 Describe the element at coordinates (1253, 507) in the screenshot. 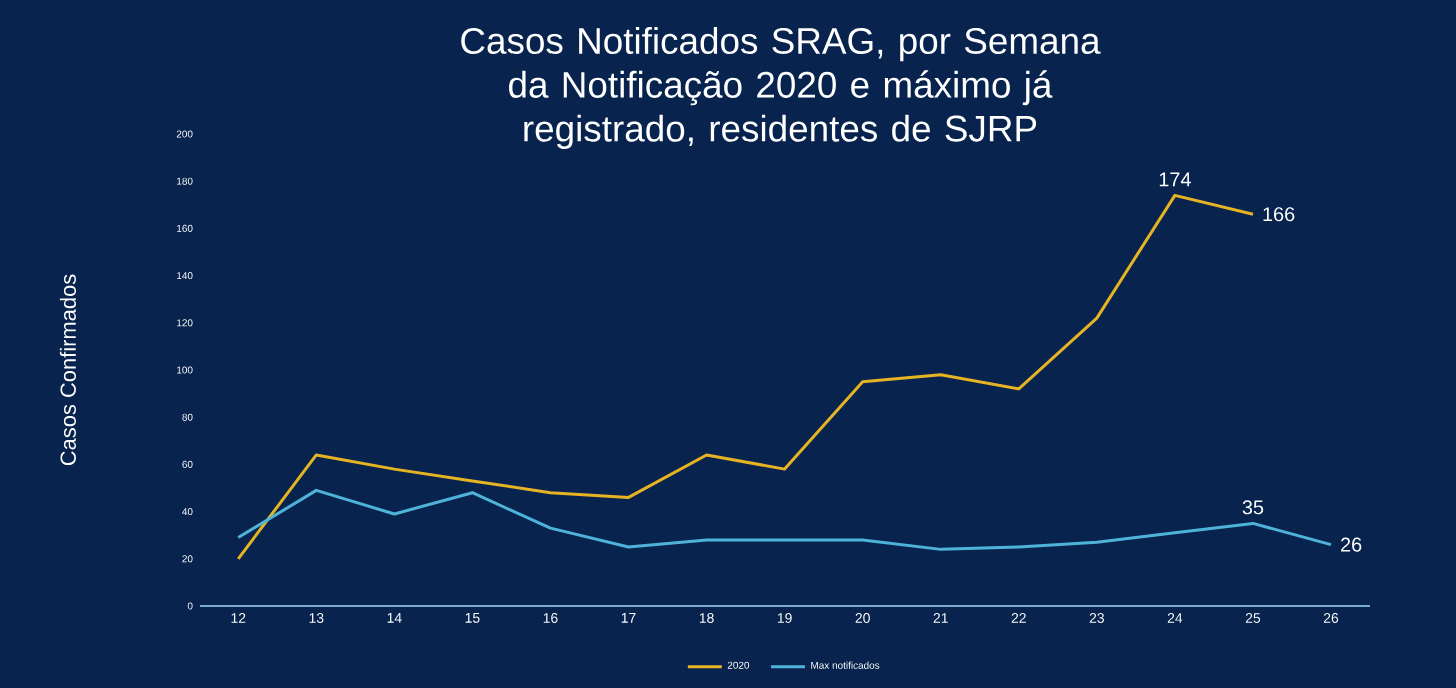

I see `data-label: 35` at that location.